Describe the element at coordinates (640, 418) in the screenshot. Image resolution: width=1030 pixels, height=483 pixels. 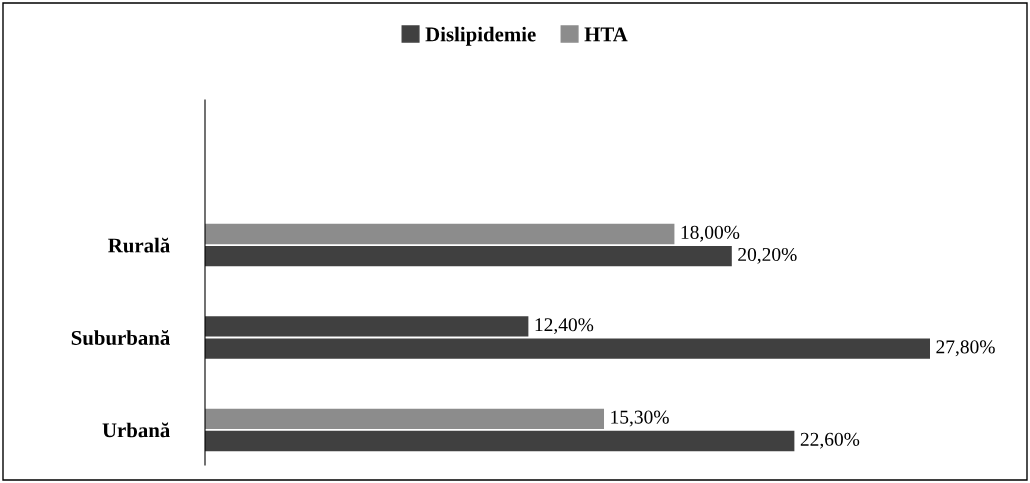
I see `data-label: 15,30%` at that location.